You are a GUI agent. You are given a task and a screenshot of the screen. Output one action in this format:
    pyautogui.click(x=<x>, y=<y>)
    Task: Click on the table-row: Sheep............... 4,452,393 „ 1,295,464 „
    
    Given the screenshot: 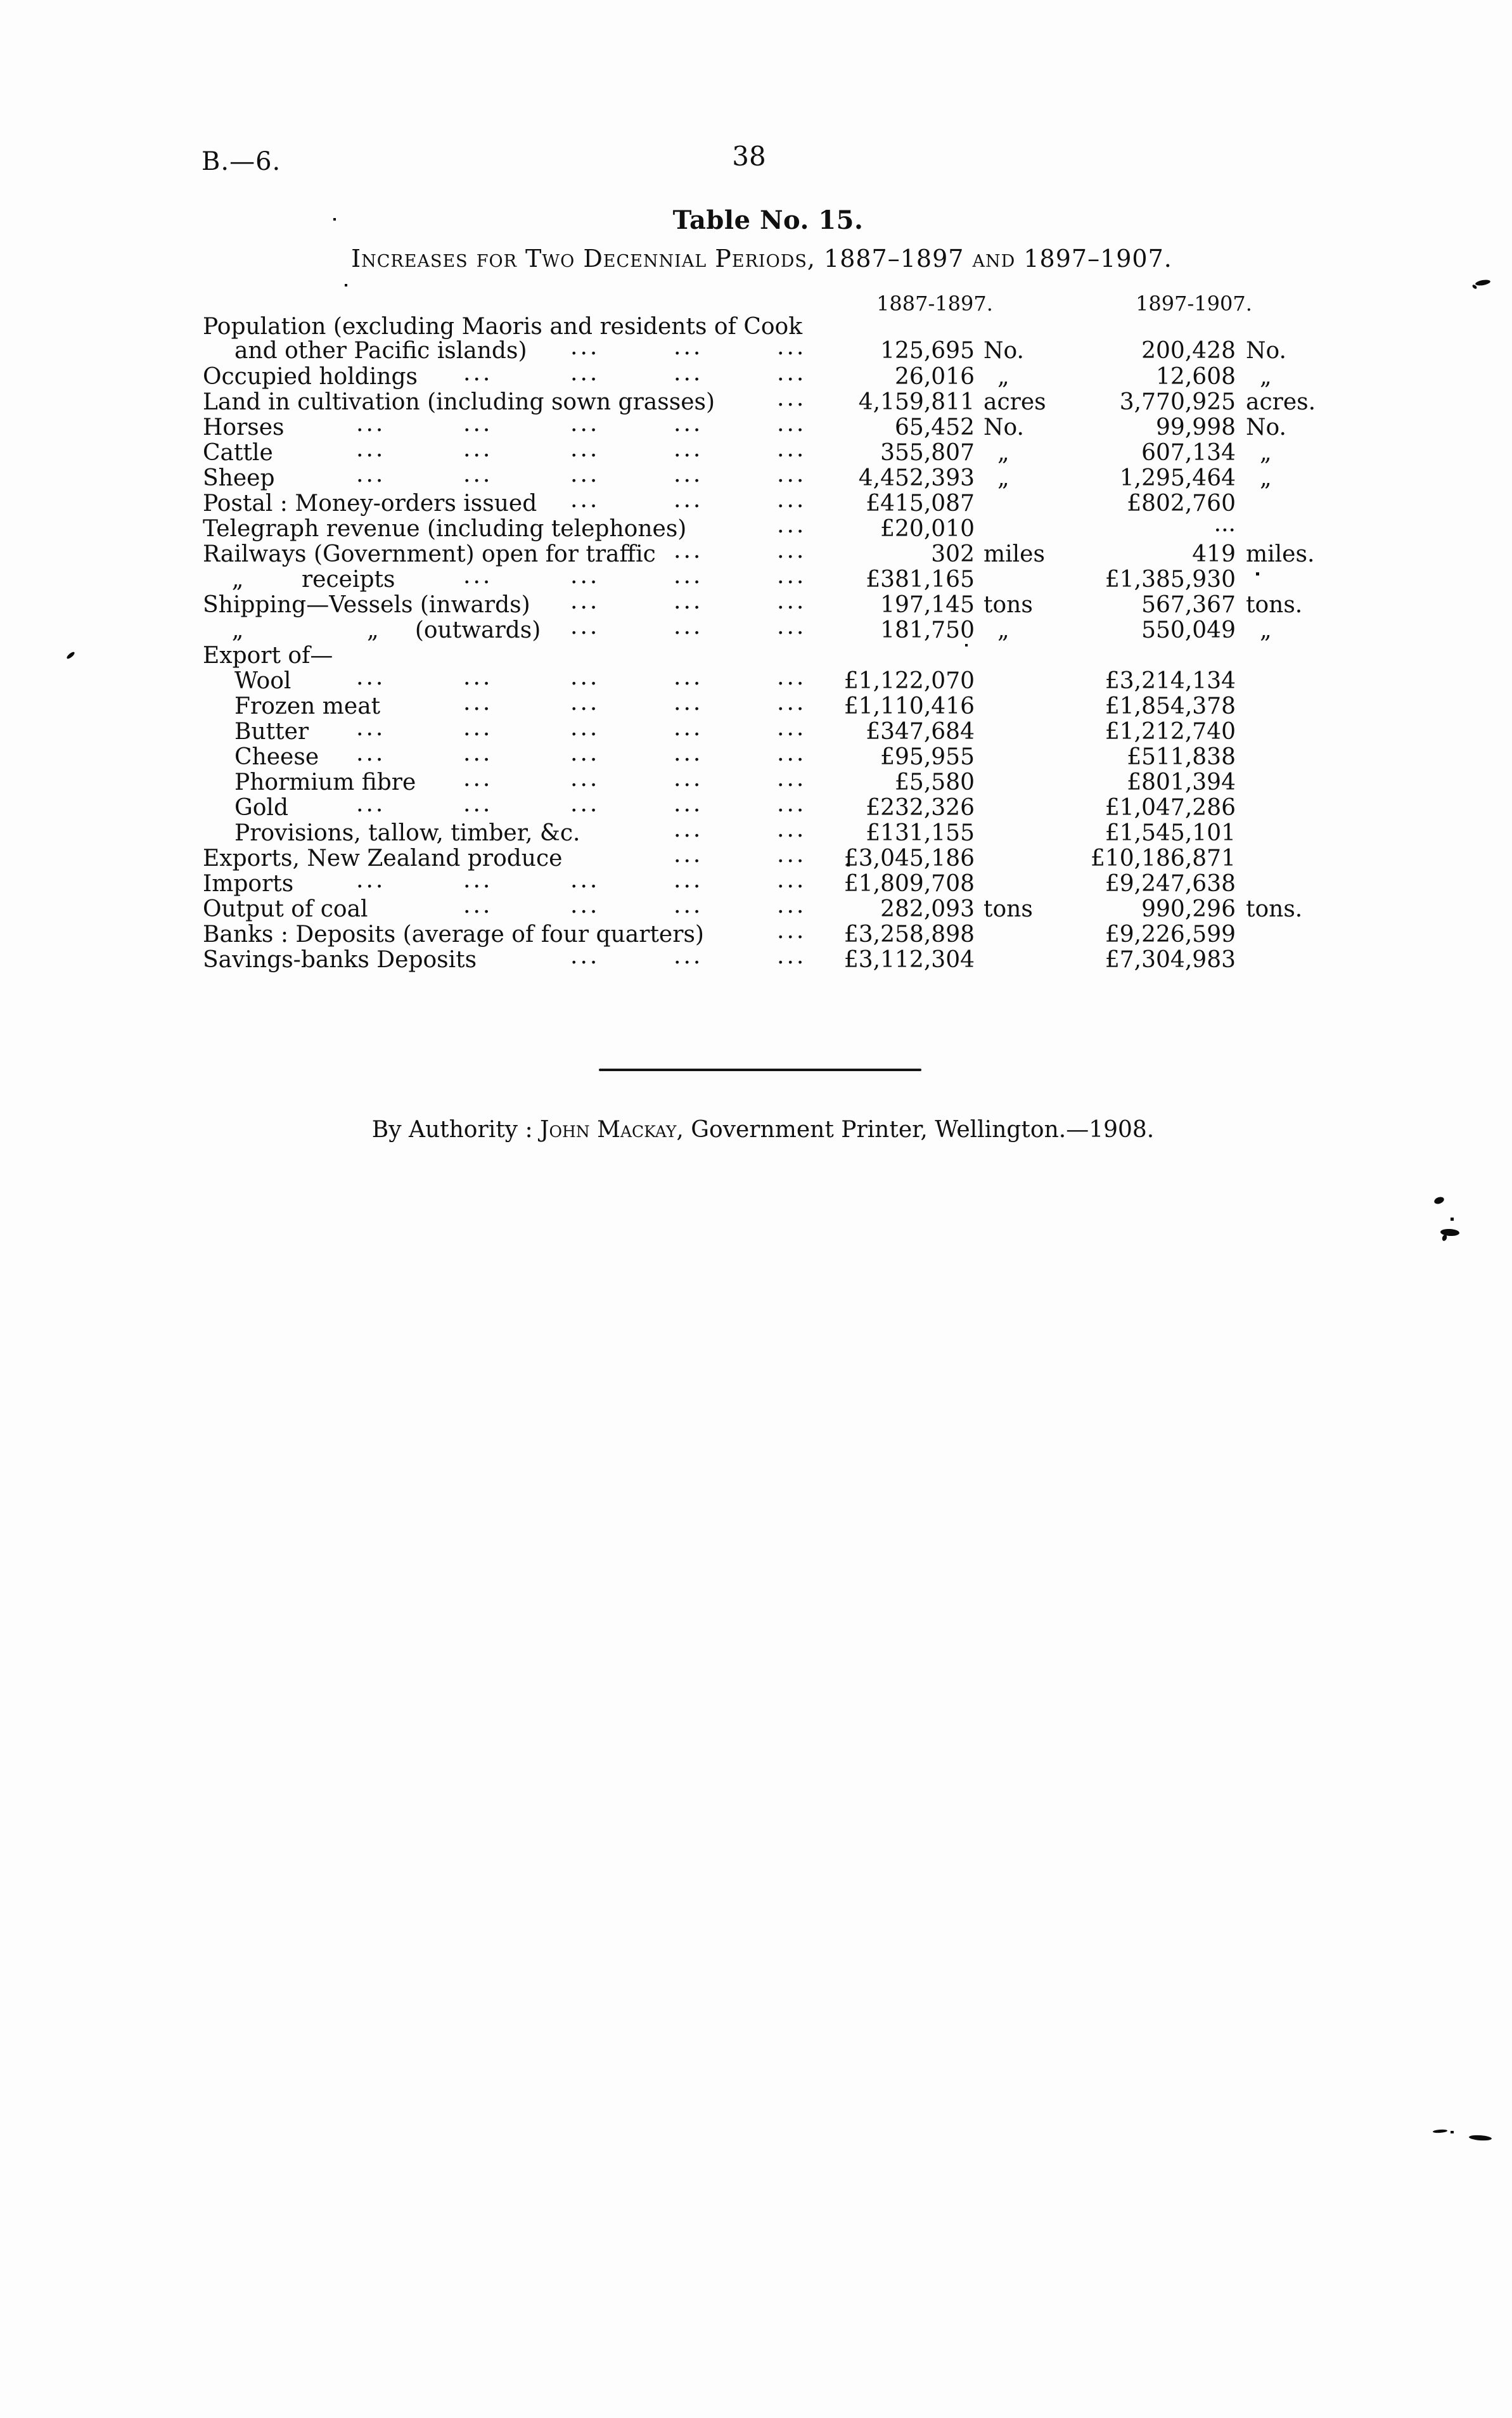 What is the action you would take?
    pyautogui.click(x=857, y=476)
    